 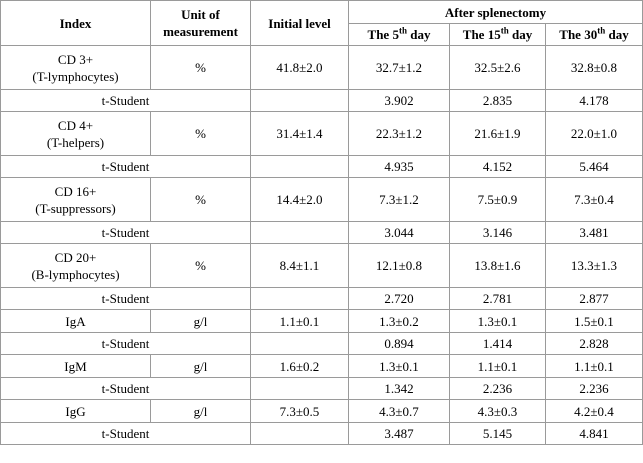 What do you see at coordinates (594, 298) in the screenshot?
I see `t-value-cell: 2.877` at bounding box center [594, 298].